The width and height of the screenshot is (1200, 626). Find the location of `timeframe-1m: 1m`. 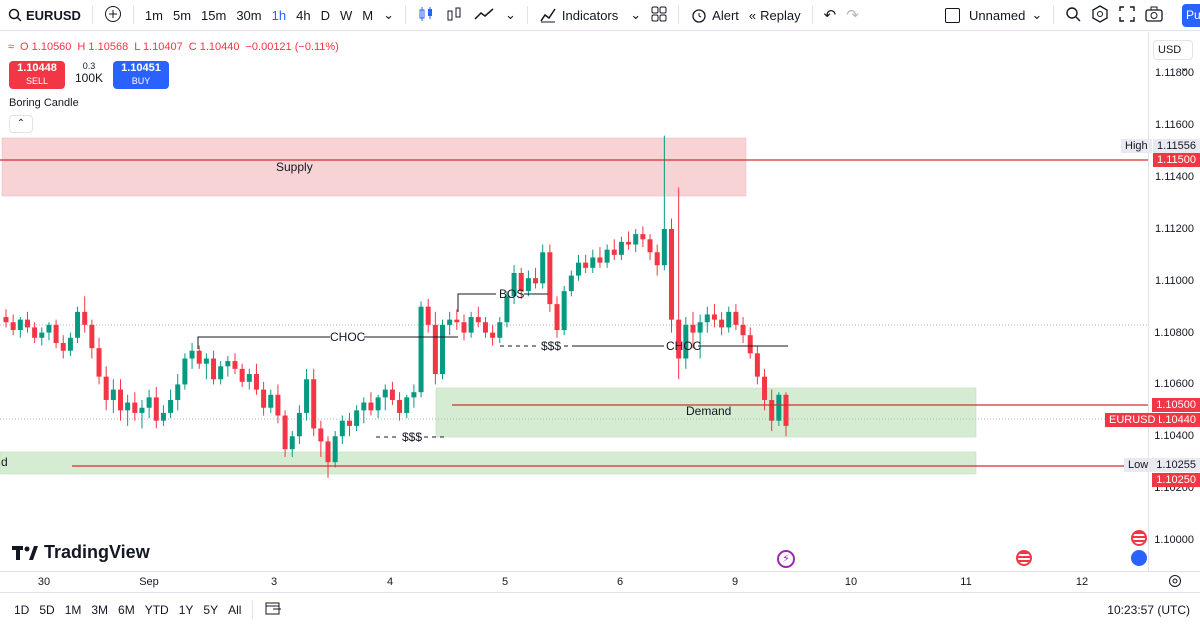

timeframe-1m: 1m is located at coordinates (153, 15).